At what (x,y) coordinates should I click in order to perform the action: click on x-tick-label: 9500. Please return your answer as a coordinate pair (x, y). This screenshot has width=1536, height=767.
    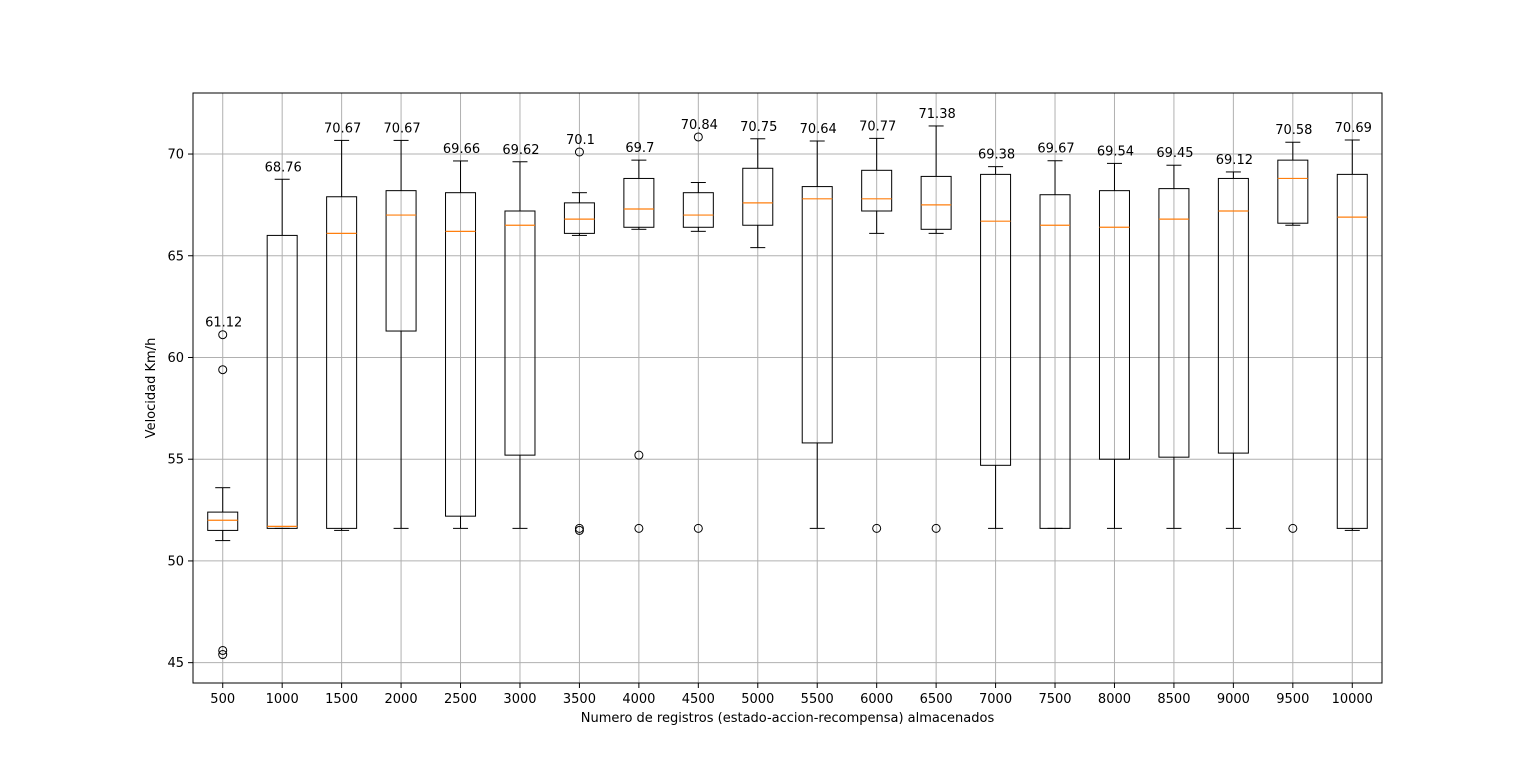
    Looking at the image, I should click on (1292, 699).